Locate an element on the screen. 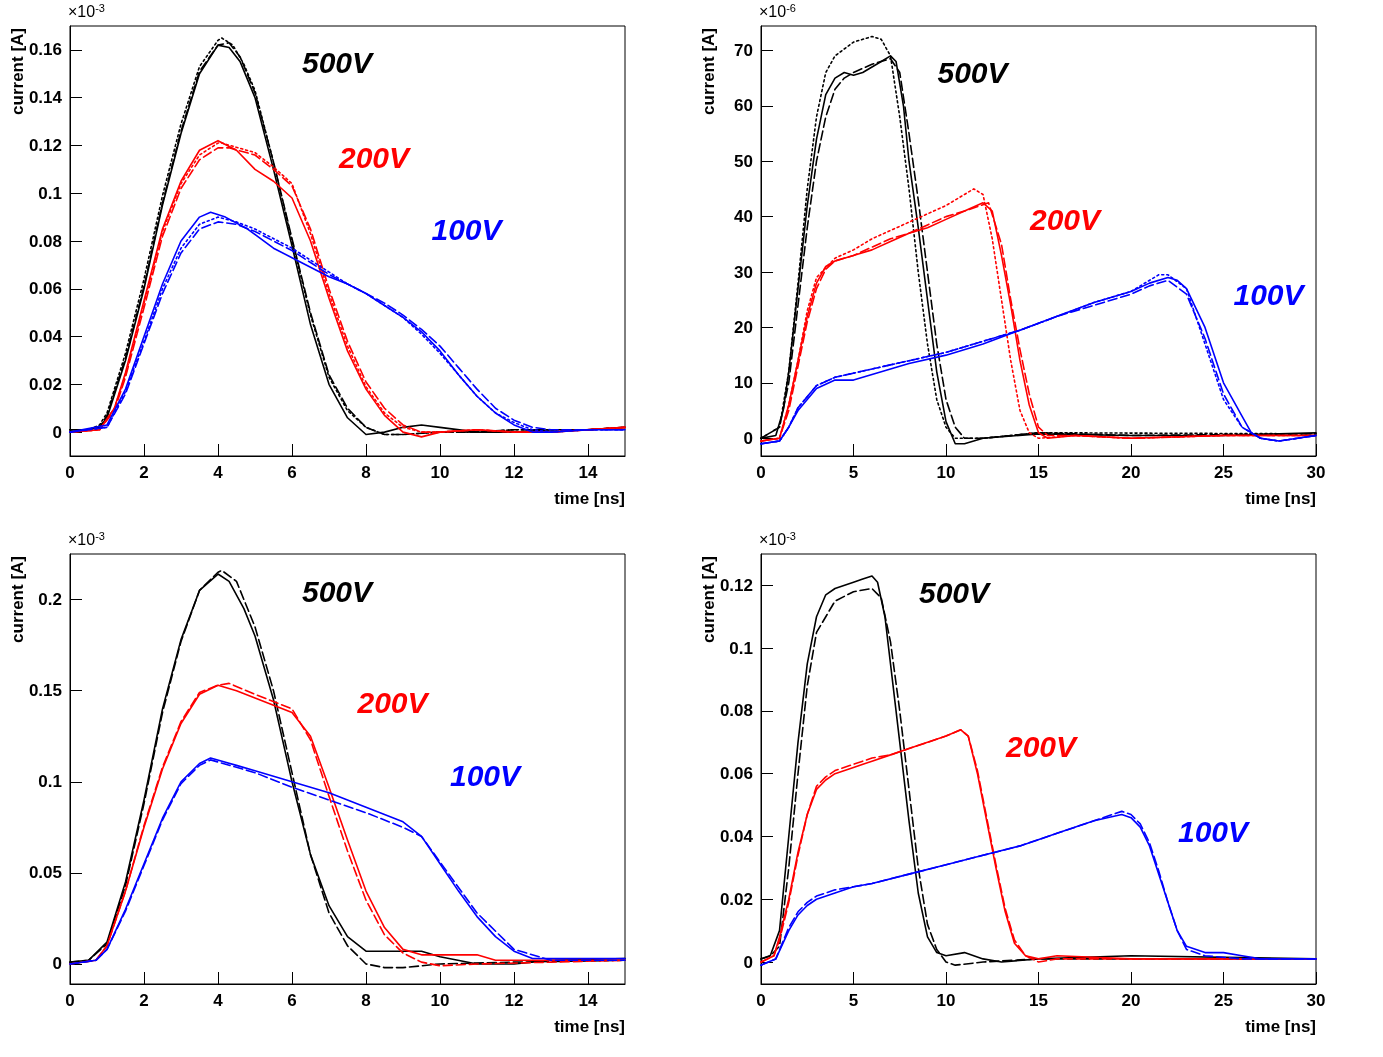  y-tick-label: 0.05 is located at coordinates (45, 873).